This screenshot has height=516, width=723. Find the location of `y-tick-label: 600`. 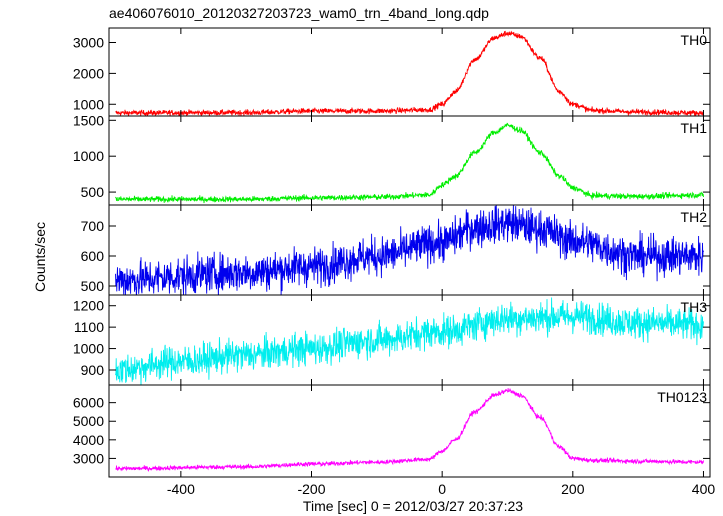

y-tick-label: 600 is located at coordinates (93, 256).